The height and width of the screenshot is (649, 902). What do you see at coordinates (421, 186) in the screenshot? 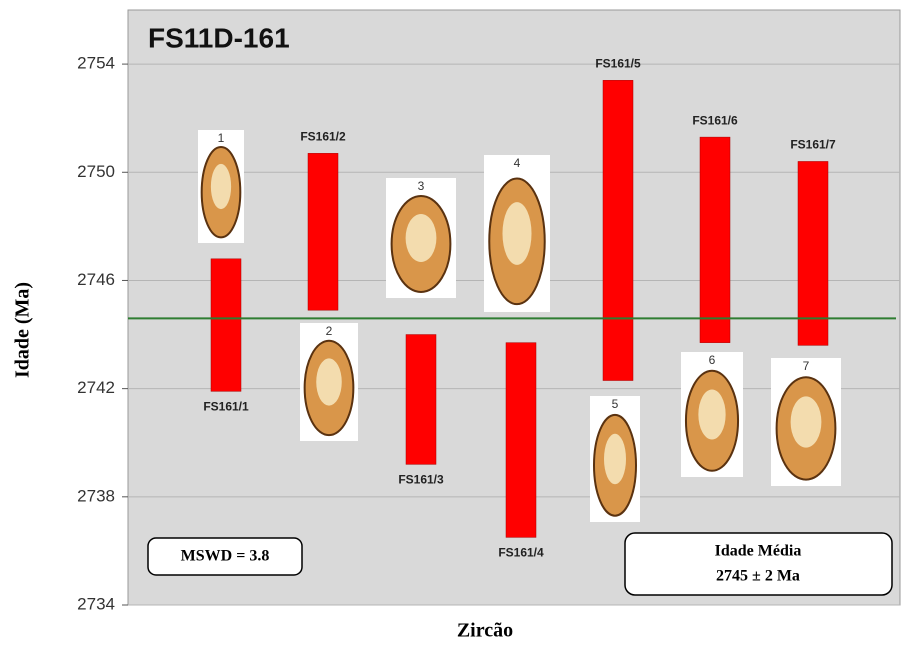
I see `grain-number: 3` at bounding box center [421, 186].